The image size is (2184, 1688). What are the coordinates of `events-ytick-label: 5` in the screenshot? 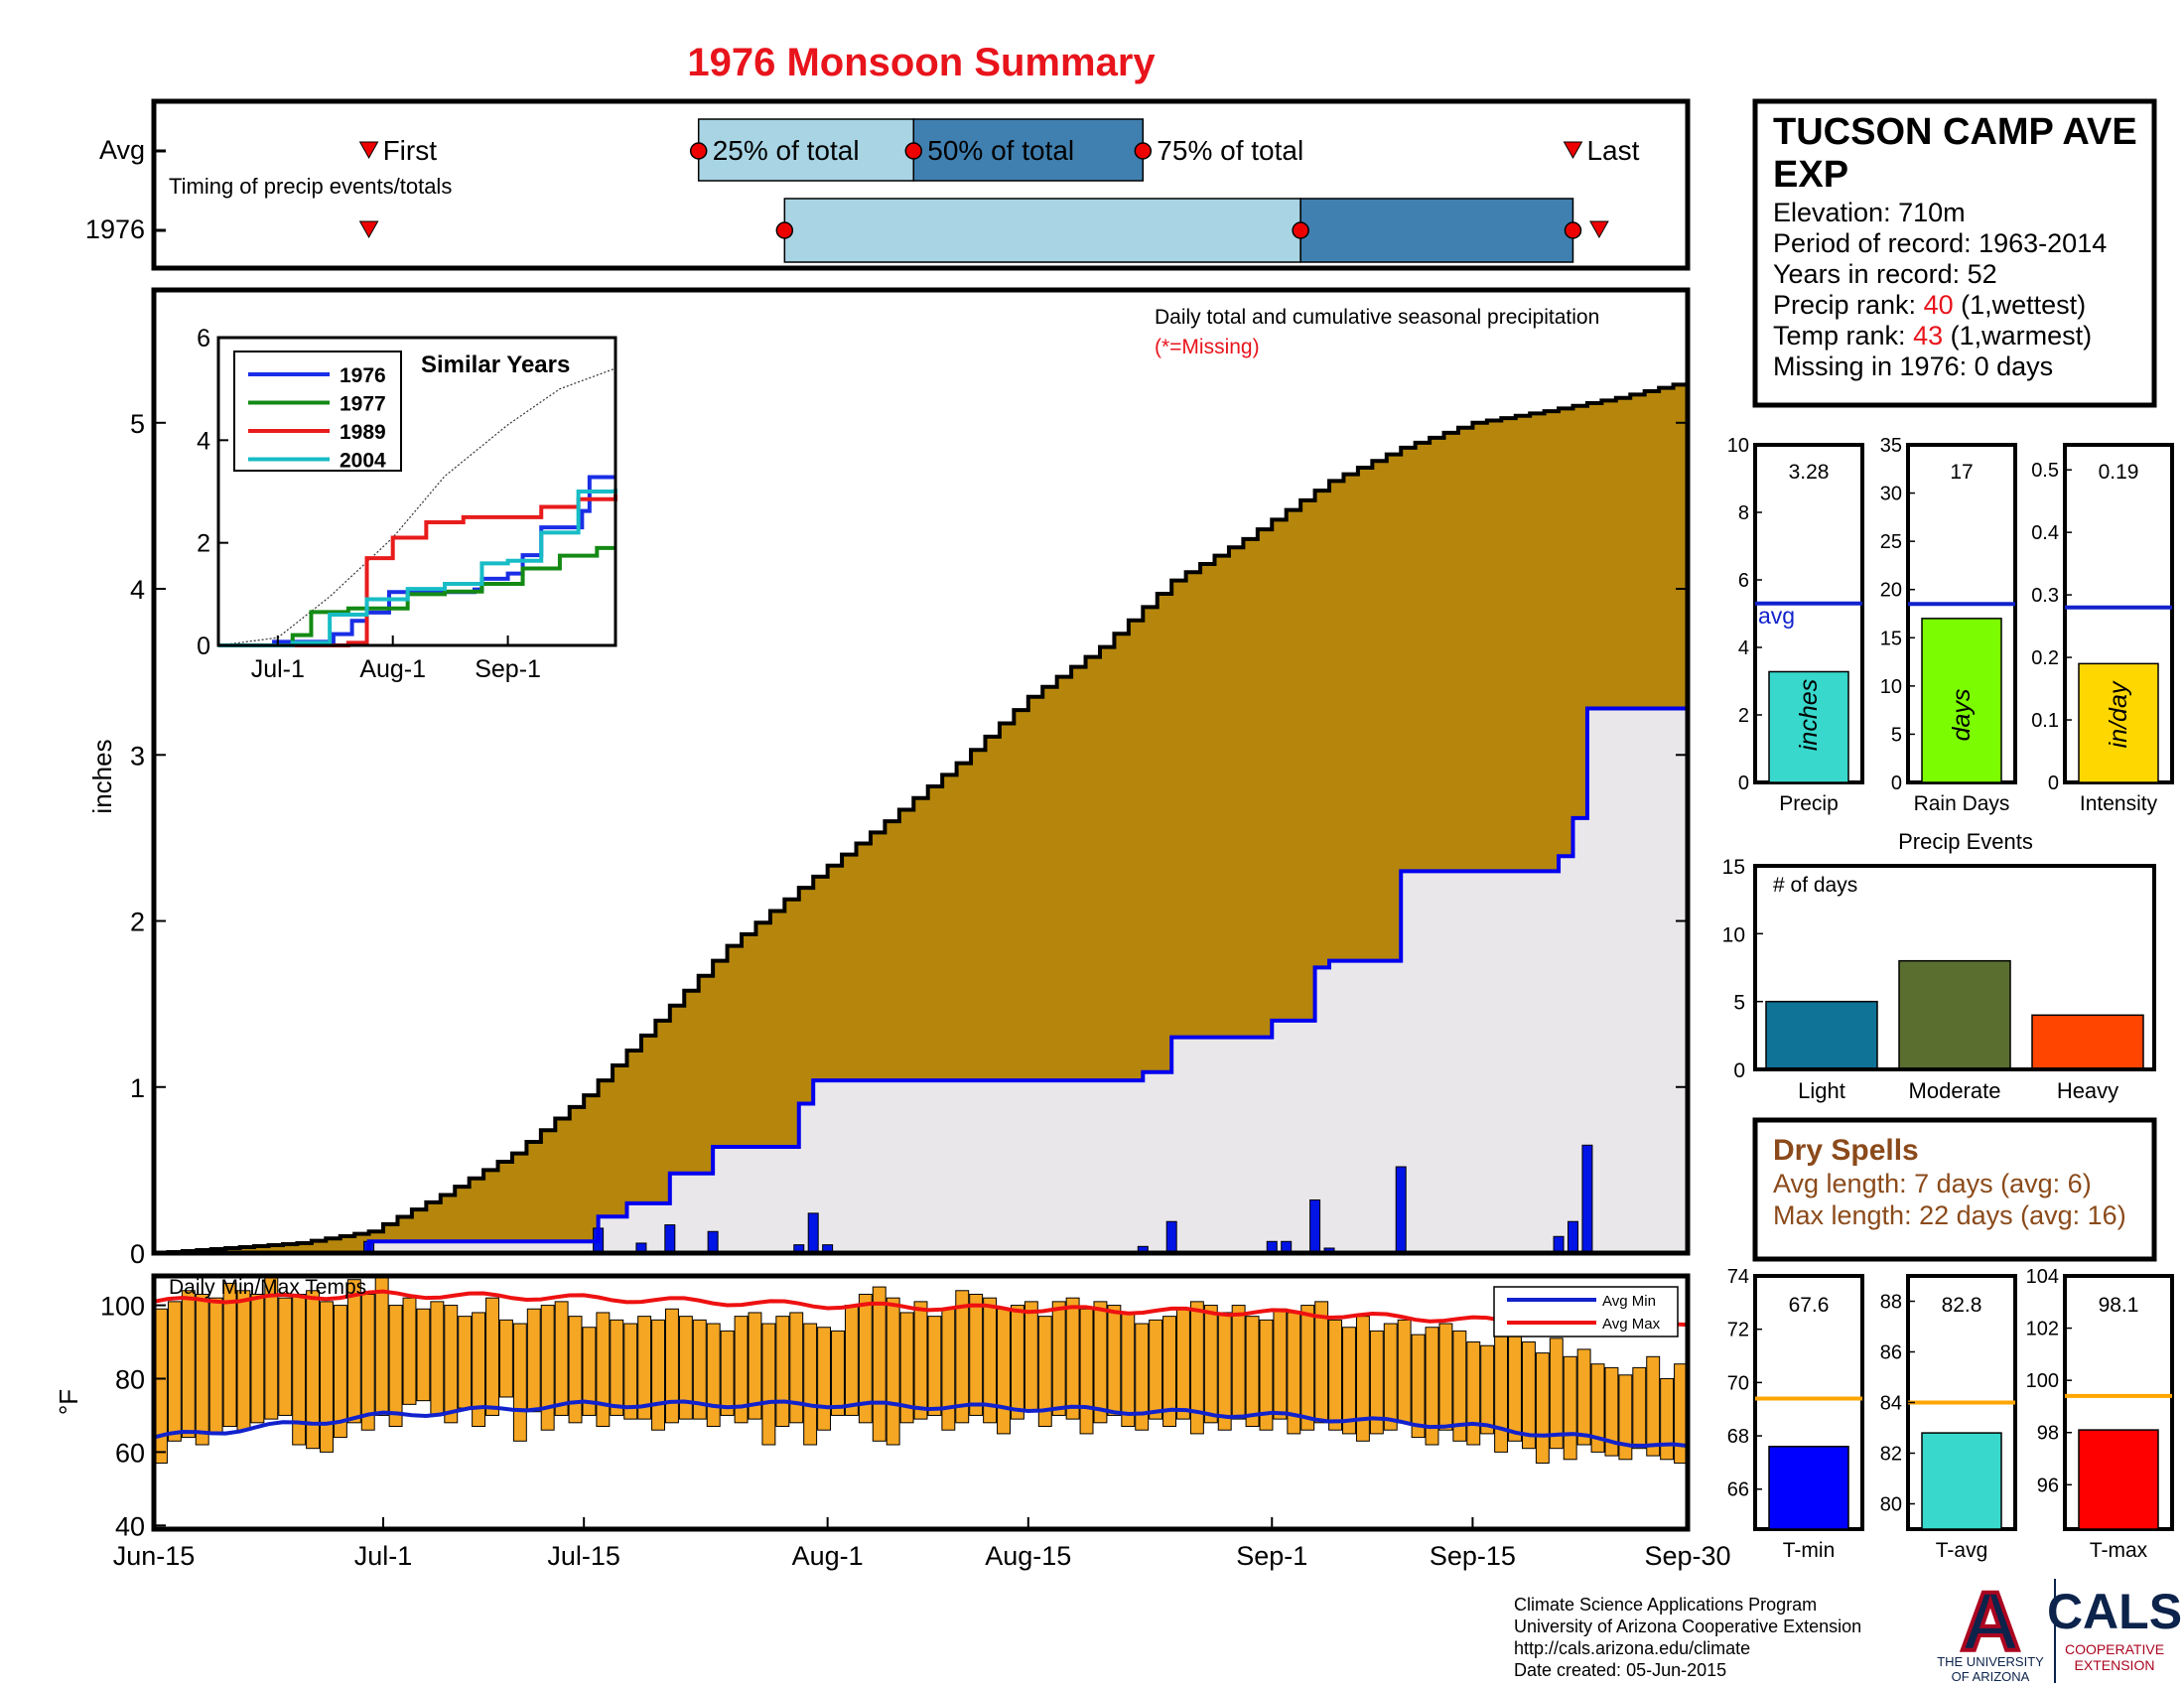 It's located at (1739, 1003).